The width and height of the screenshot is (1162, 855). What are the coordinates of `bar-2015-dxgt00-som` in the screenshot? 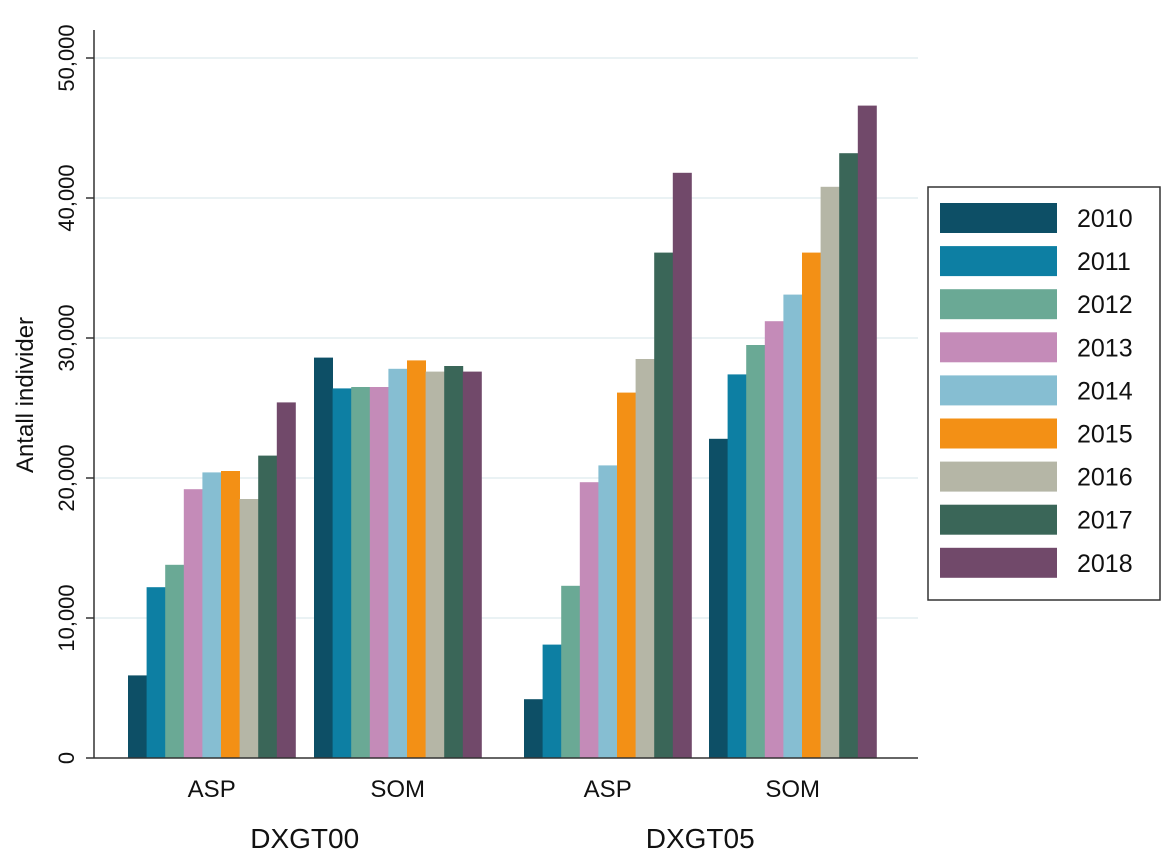 It's located at (416, 559).